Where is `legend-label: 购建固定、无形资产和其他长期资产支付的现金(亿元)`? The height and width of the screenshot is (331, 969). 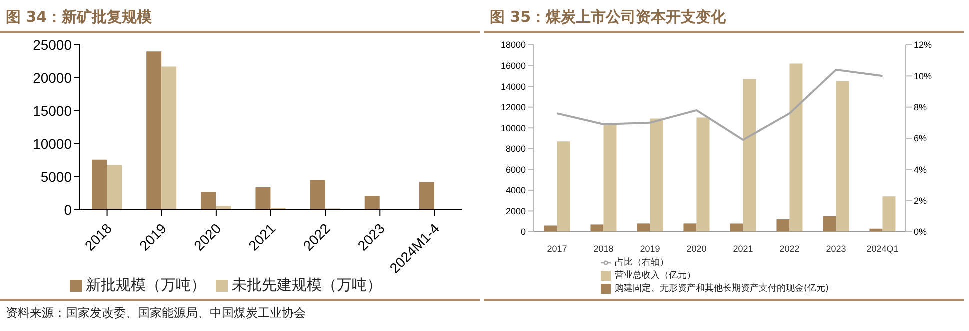
legend-label: 购建固定、无形资产和其他长期资产支付的现金(亿元) is located at coordinates (722, 289).